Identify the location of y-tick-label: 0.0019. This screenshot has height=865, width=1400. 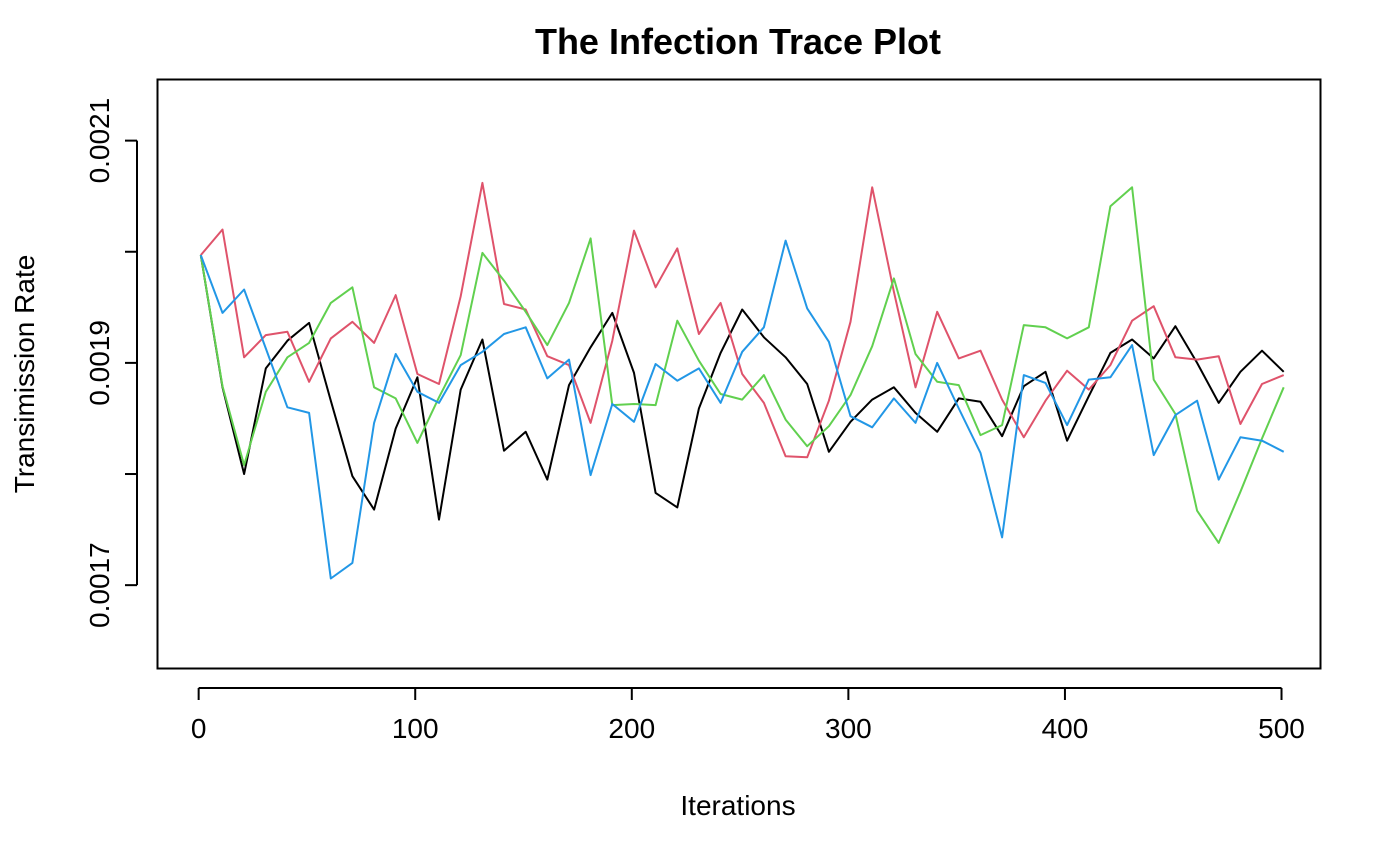
(99, 363).